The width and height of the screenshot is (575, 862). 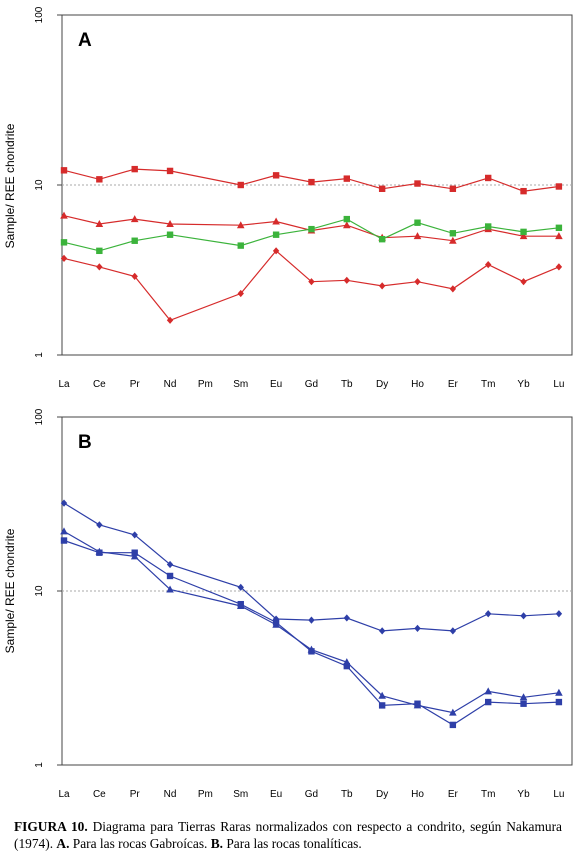 What do you see at coordinates (51, 826) in the screenshot?
I see `caption-figure-label: FIGURA 10.` at bounding box center [51, 826].